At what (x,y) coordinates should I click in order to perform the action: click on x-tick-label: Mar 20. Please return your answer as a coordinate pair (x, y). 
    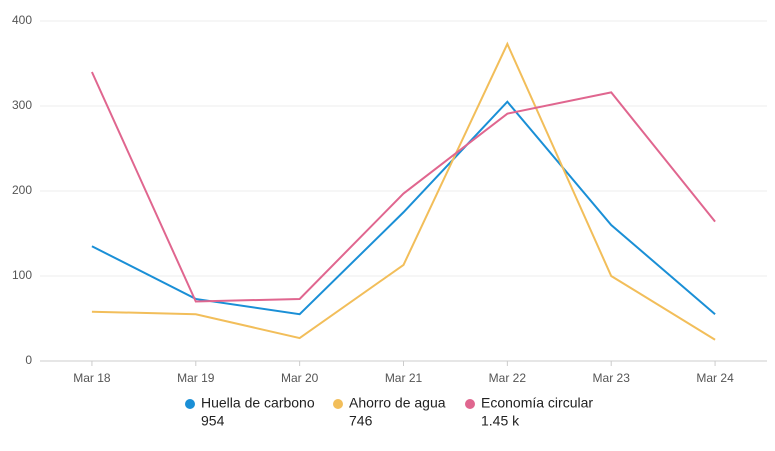
    Looking at the image, I should click on (300, 378).